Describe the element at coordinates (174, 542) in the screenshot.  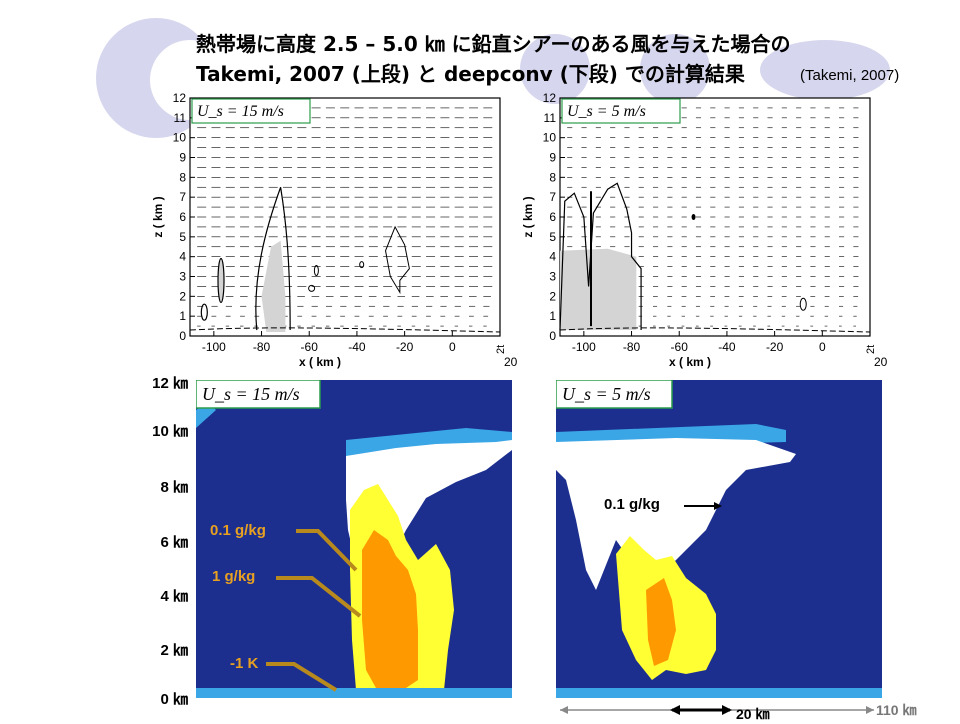
I see `y-axis-label-6km: 6 ㎞` at that location.